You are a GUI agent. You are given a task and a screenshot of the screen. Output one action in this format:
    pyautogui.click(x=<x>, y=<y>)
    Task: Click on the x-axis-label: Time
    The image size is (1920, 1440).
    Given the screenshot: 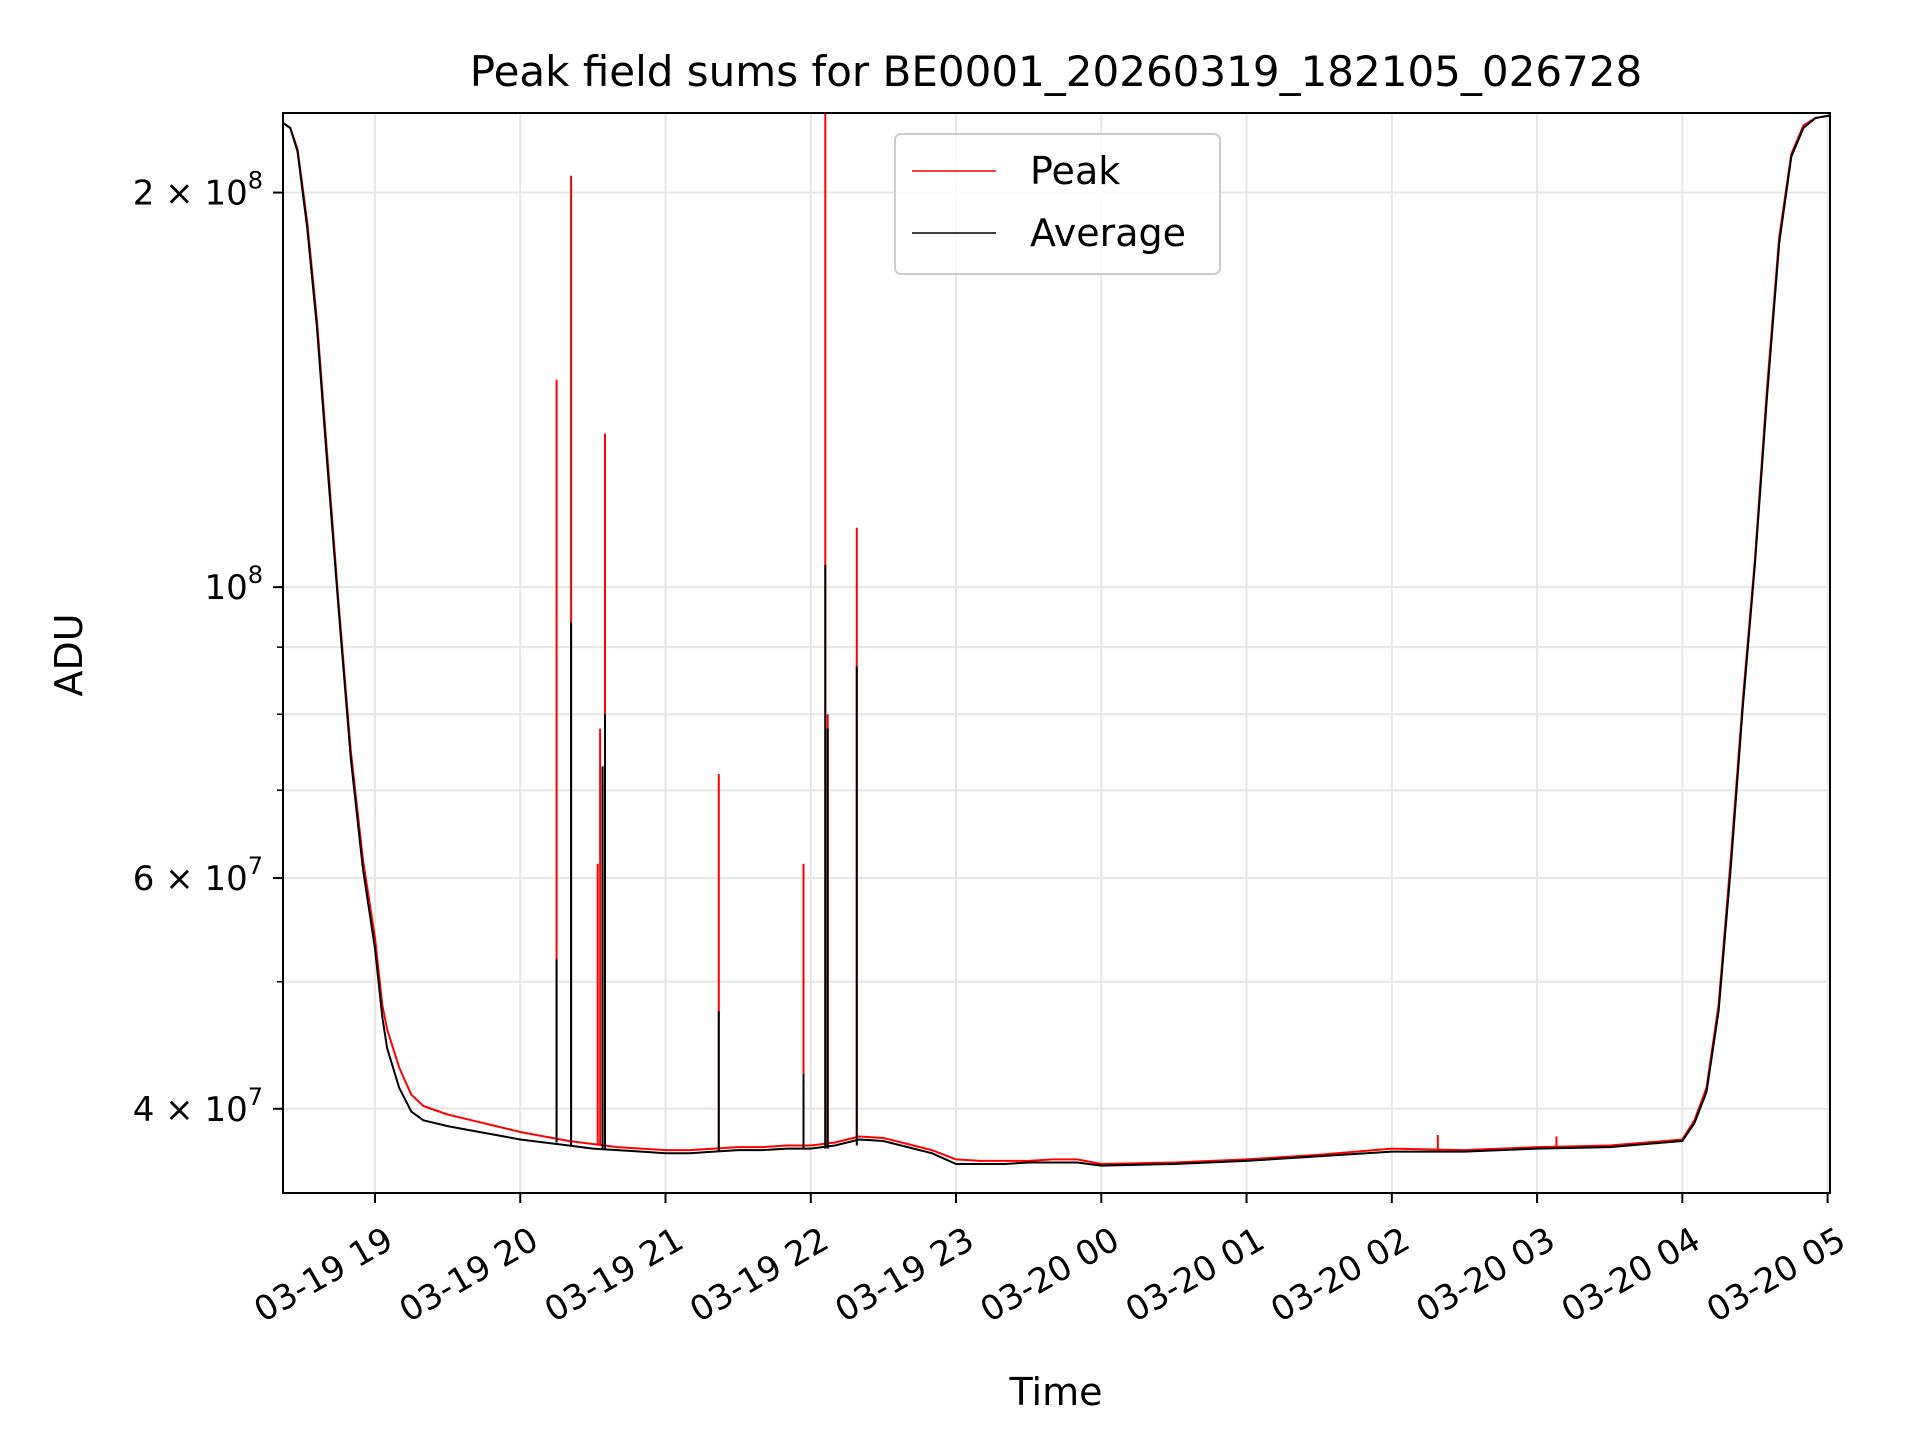 What is the action you would take?
    pyautogui.click(x=1056, y=1392)
    